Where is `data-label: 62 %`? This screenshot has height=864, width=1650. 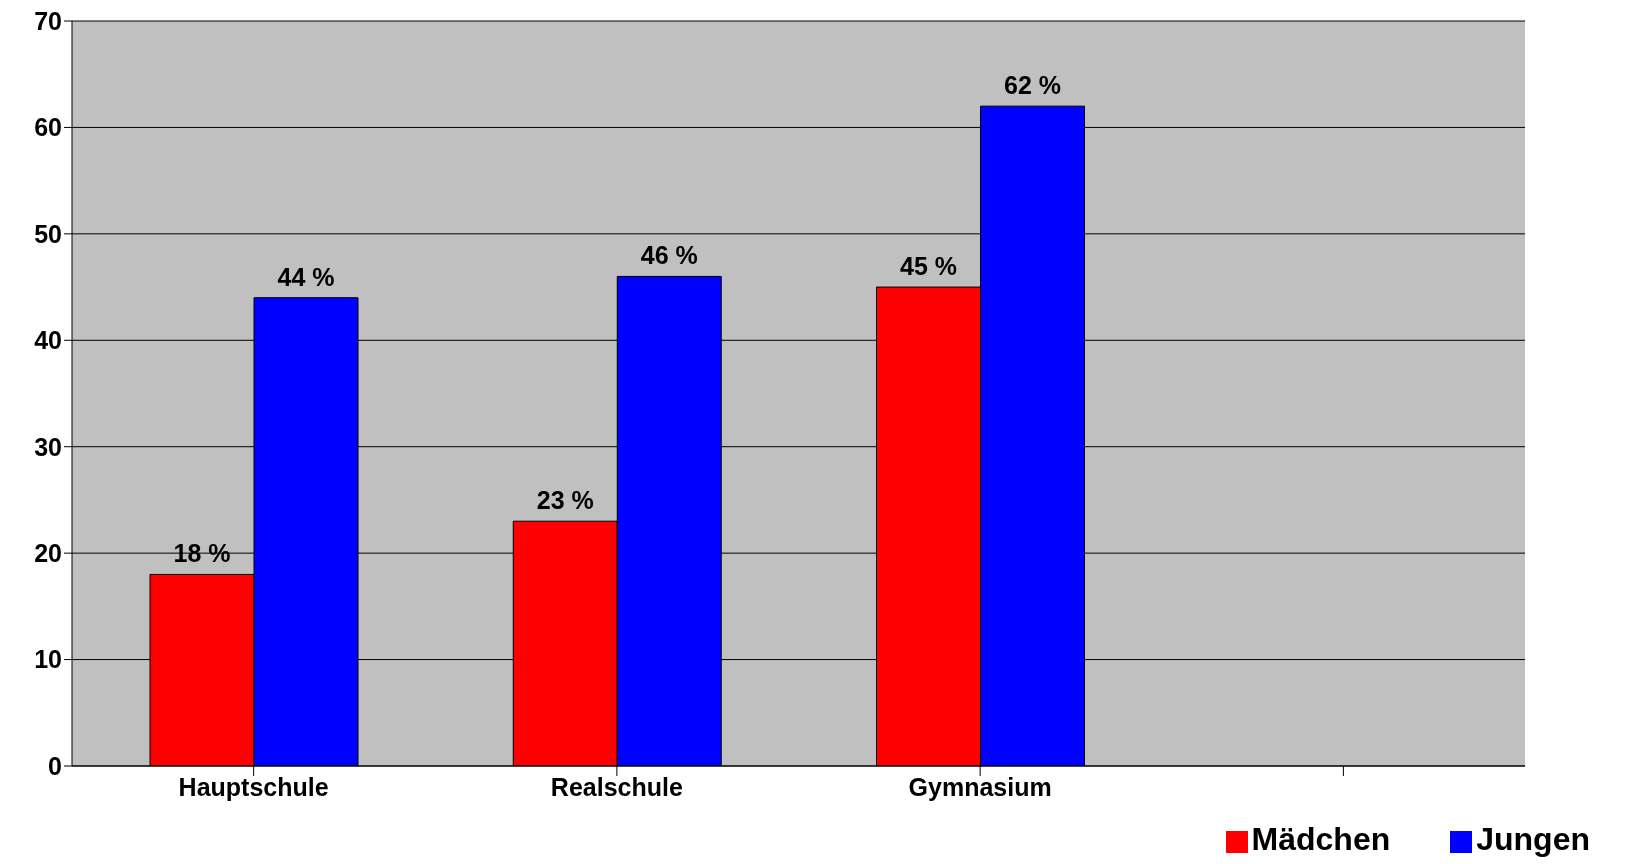
data-label: 62 % is located at coordinates (1032, 85).